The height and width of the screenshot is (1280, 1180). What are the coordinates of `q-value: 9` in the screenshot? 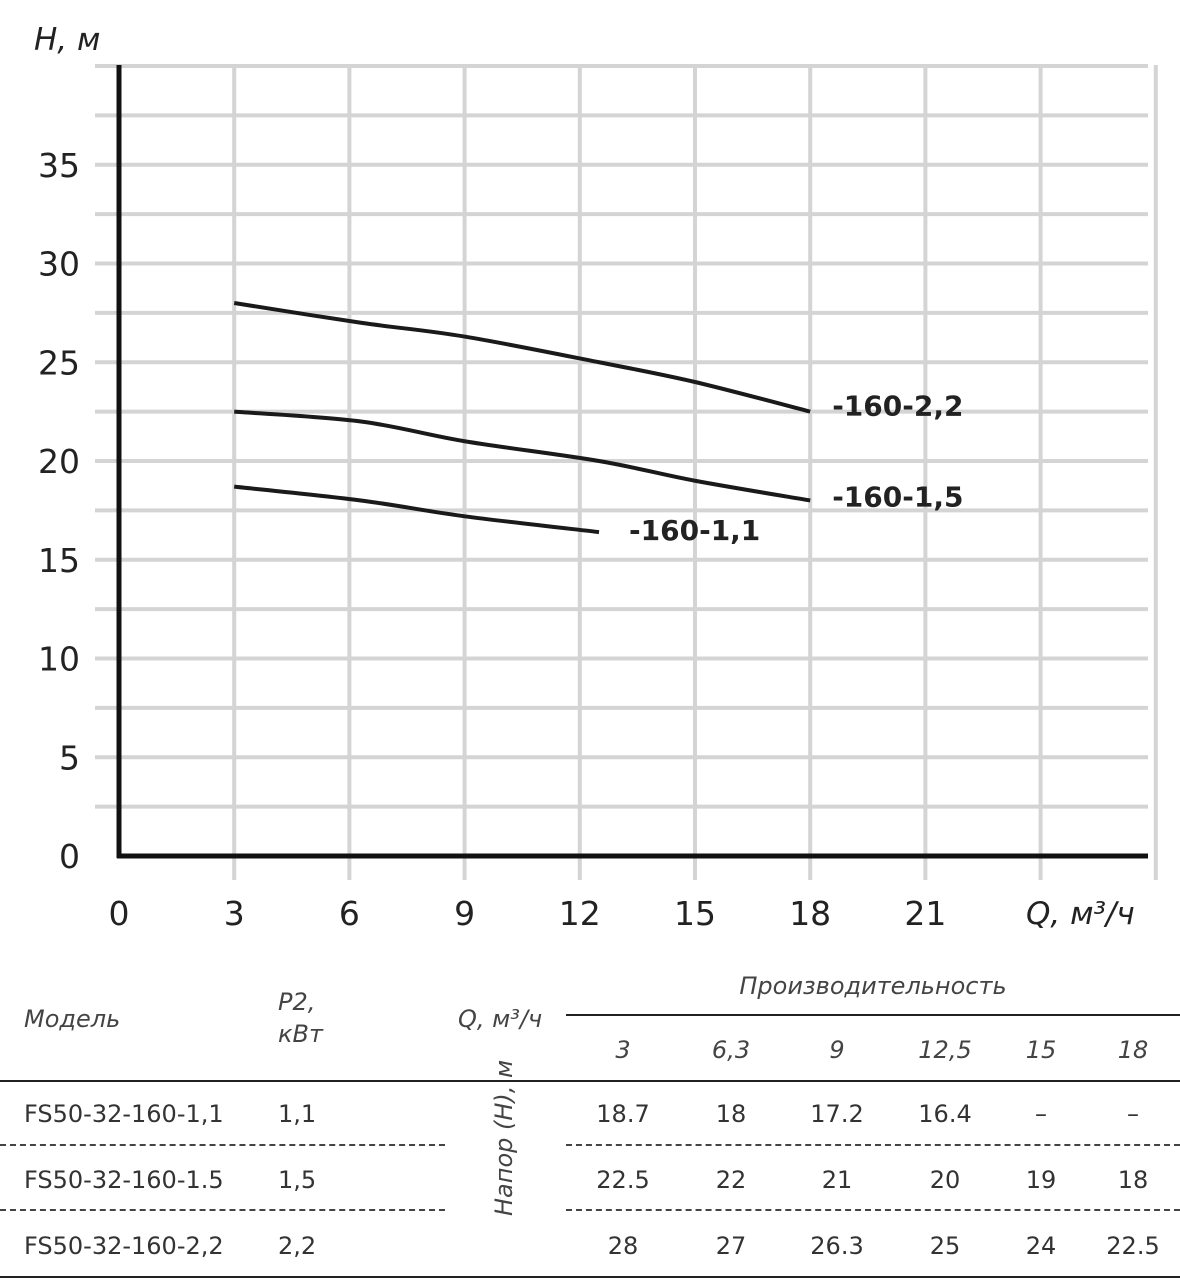 It's located at (837, 1050).